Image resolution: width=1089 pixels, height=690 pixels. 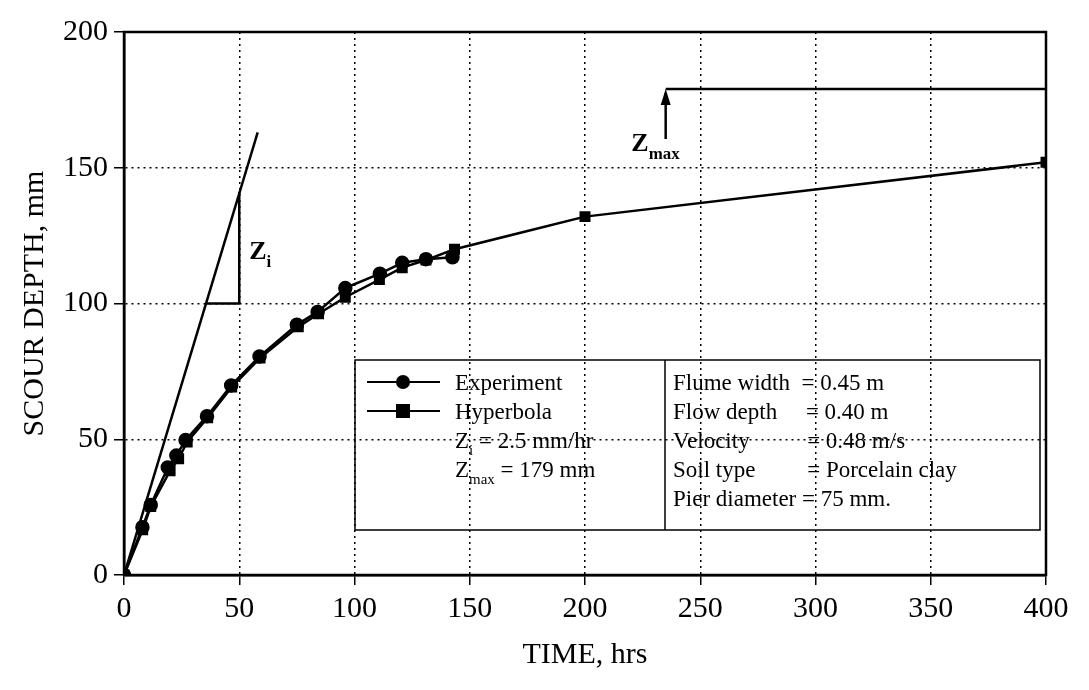 I want to click on y-axis-title: SCOUR DEPTH, mm, so click(x=32, y=303).